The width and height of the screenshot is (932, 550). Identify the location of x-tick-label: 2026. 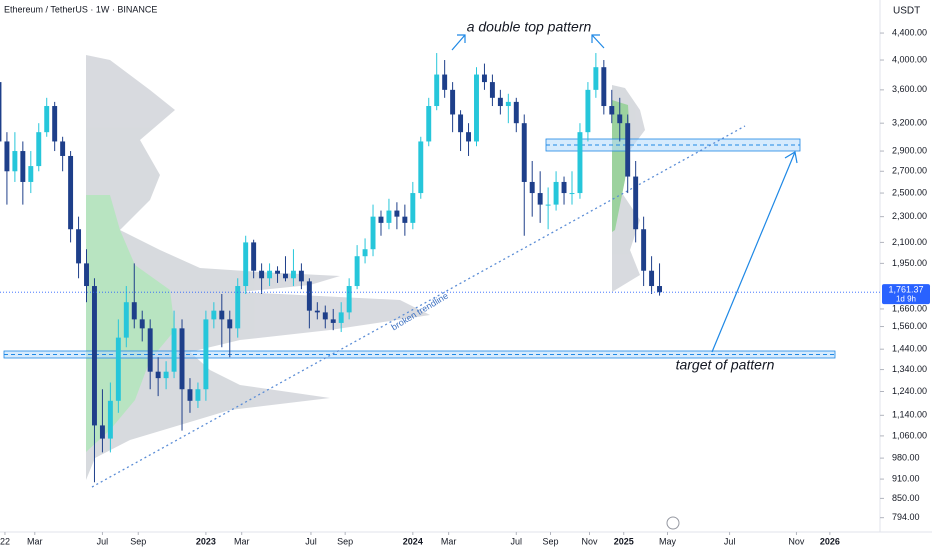
(830, 541).